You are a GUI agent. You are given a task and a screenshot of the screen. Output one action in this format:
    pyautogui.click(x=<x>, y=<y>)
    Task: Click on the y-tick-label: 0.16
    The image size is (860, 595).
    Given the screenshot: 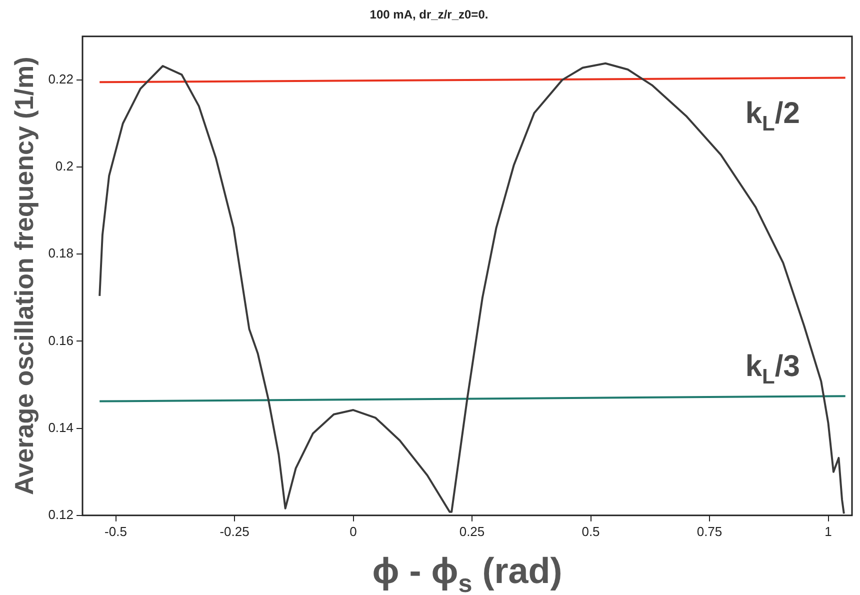 What is the action you would take?
    pyautogui.click(x=61, y=340)
    